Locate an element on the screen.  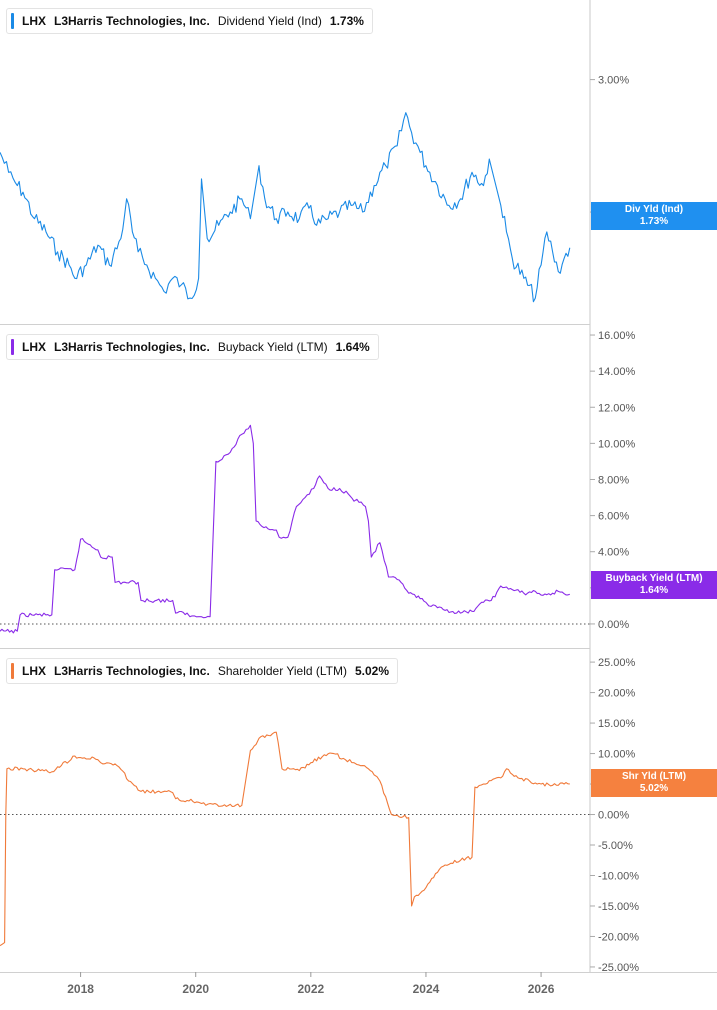
y-tick-label-panel-2: 8.00% is located at coordinates (613, 480).